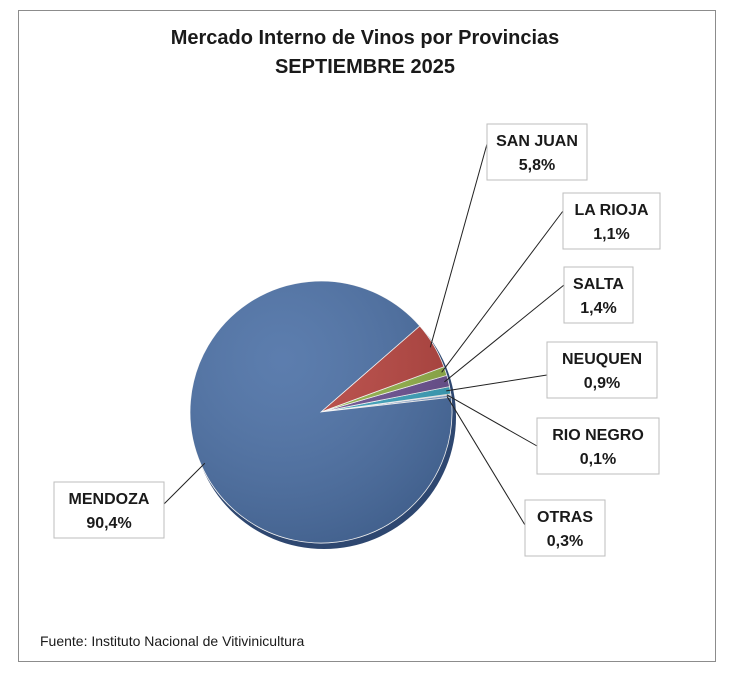 This screenshot has height=676, width=730. What do you see at coordinates (598, 446) in the screenshot?
I see `label-box-rio-negro` at bounding box center [598, 446].